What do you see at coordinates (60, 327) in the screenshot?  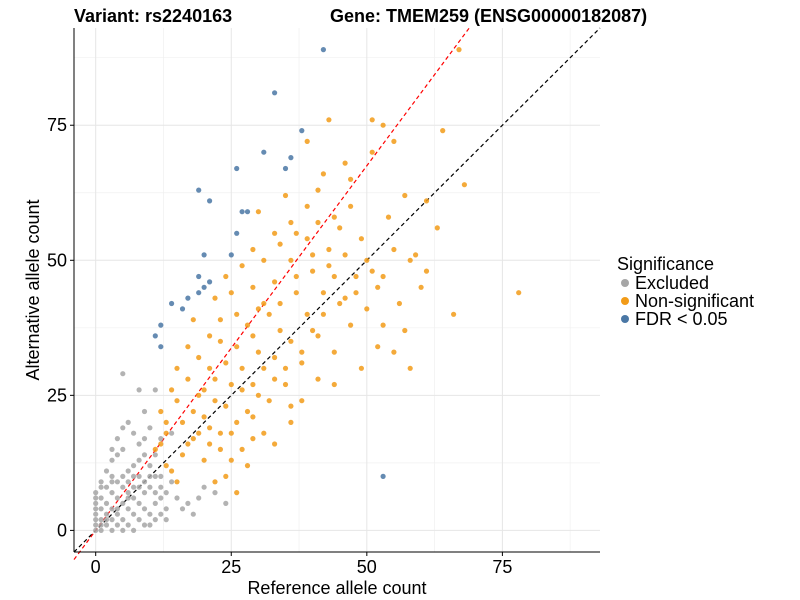 I see `y-axis-ticks: 0 25 50 75` at bounding box center [60, 327].